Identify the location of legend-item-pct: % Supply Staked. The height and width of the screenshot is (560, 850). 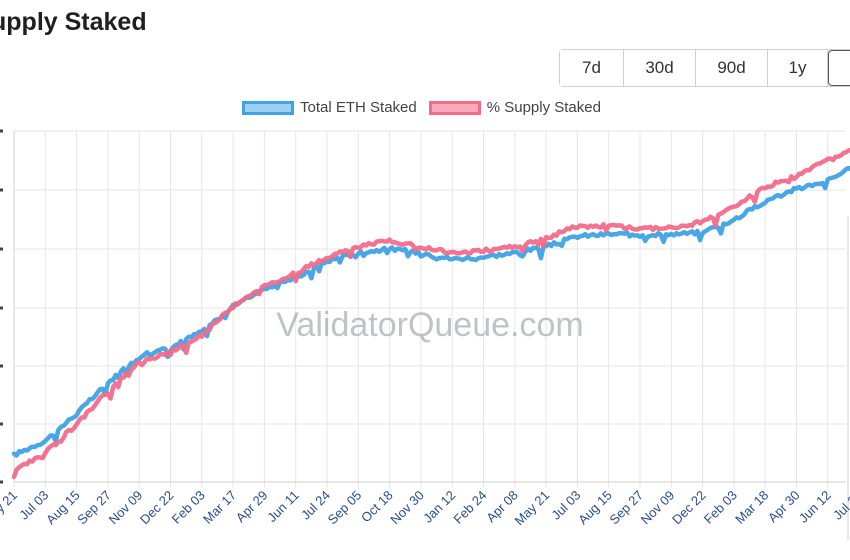
(514, 107).